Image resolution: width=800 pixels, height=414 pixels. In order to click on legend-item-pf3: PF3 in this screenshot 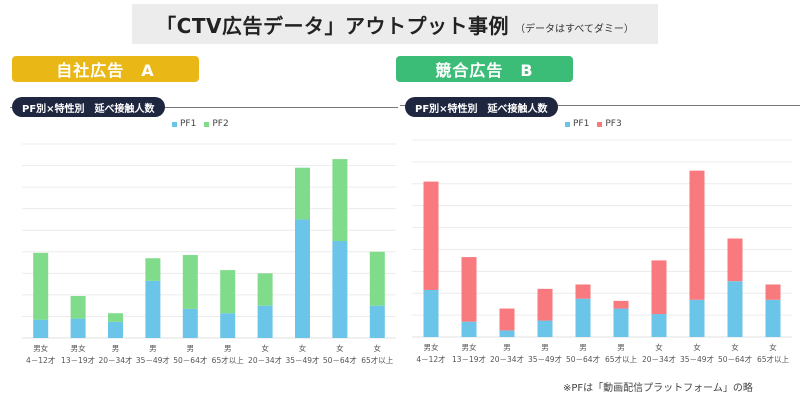, I will do `click(609, 124)`.